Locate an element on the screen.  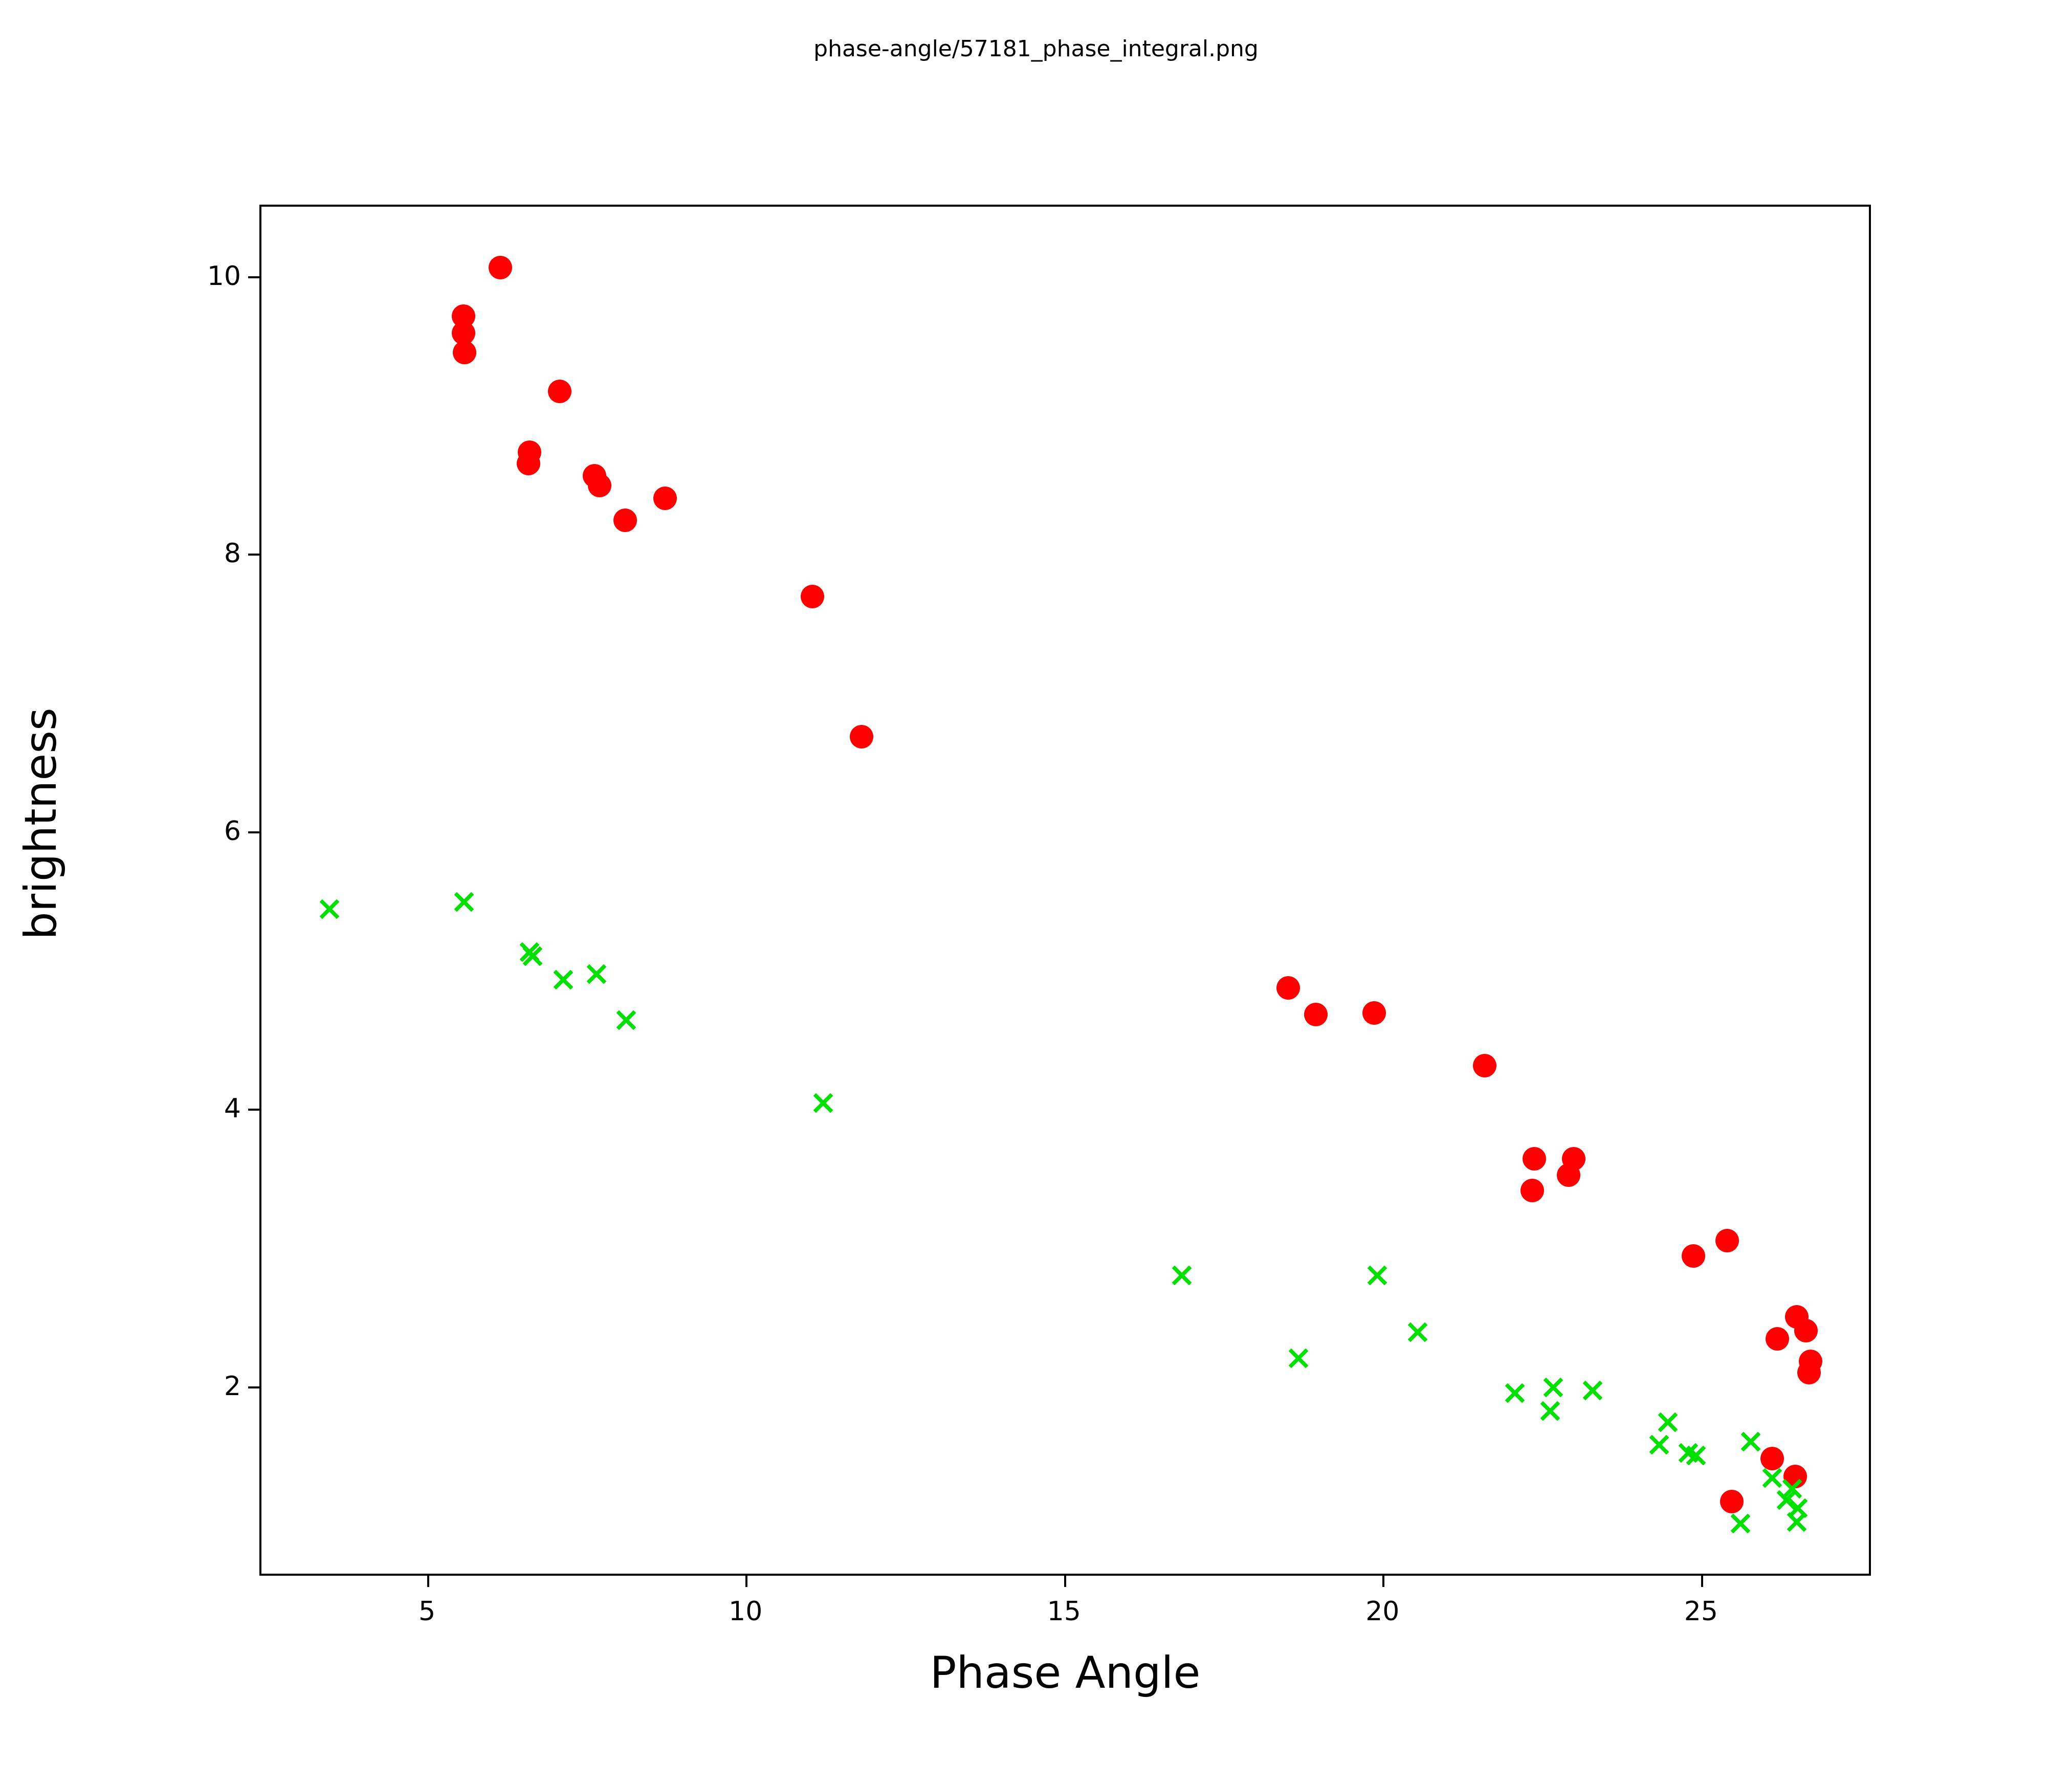
x-tick-label: 10 is located at coordinates (746, 1611).